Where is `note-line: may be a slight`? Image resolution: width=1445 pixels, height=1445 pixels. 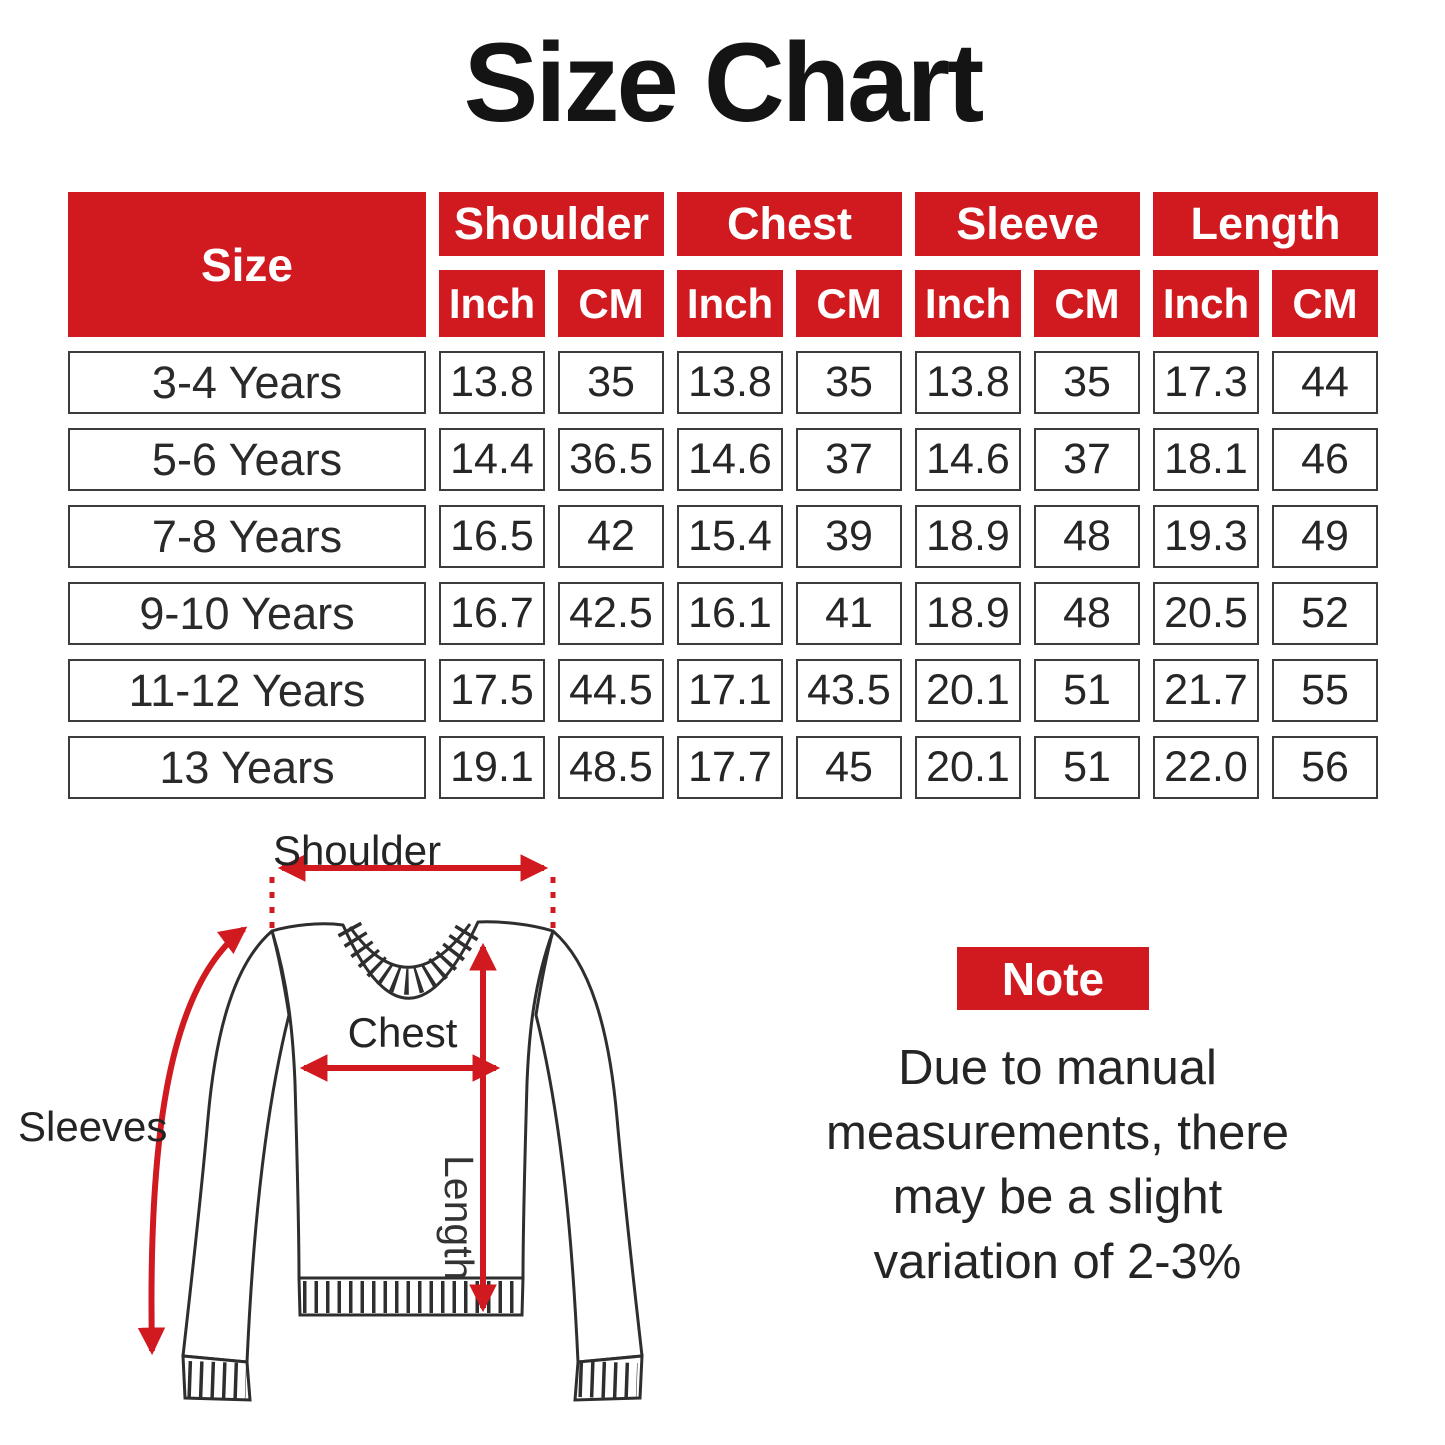 note-line: may be a slight is located at coordinates (1057, 1197).